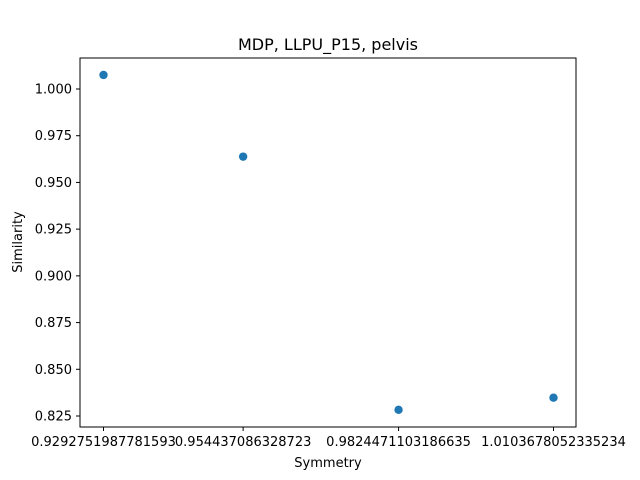  I want to click on x-tick-label: 1.0103678052335234, so click(553, 442).